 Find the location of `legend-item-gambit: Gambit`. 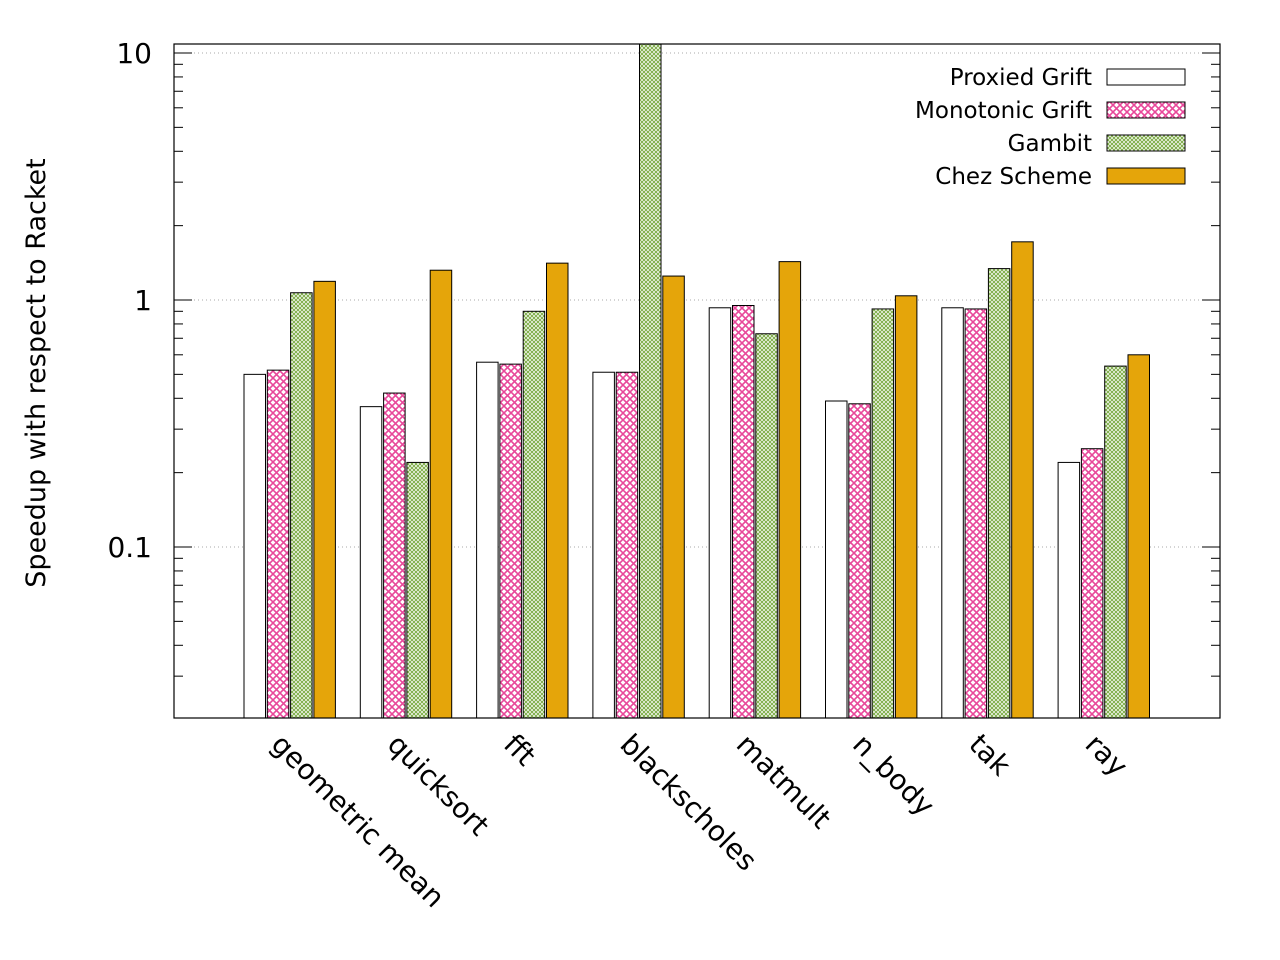

legend-item-gambit: Gambit is located at coordinates (1097, 144).